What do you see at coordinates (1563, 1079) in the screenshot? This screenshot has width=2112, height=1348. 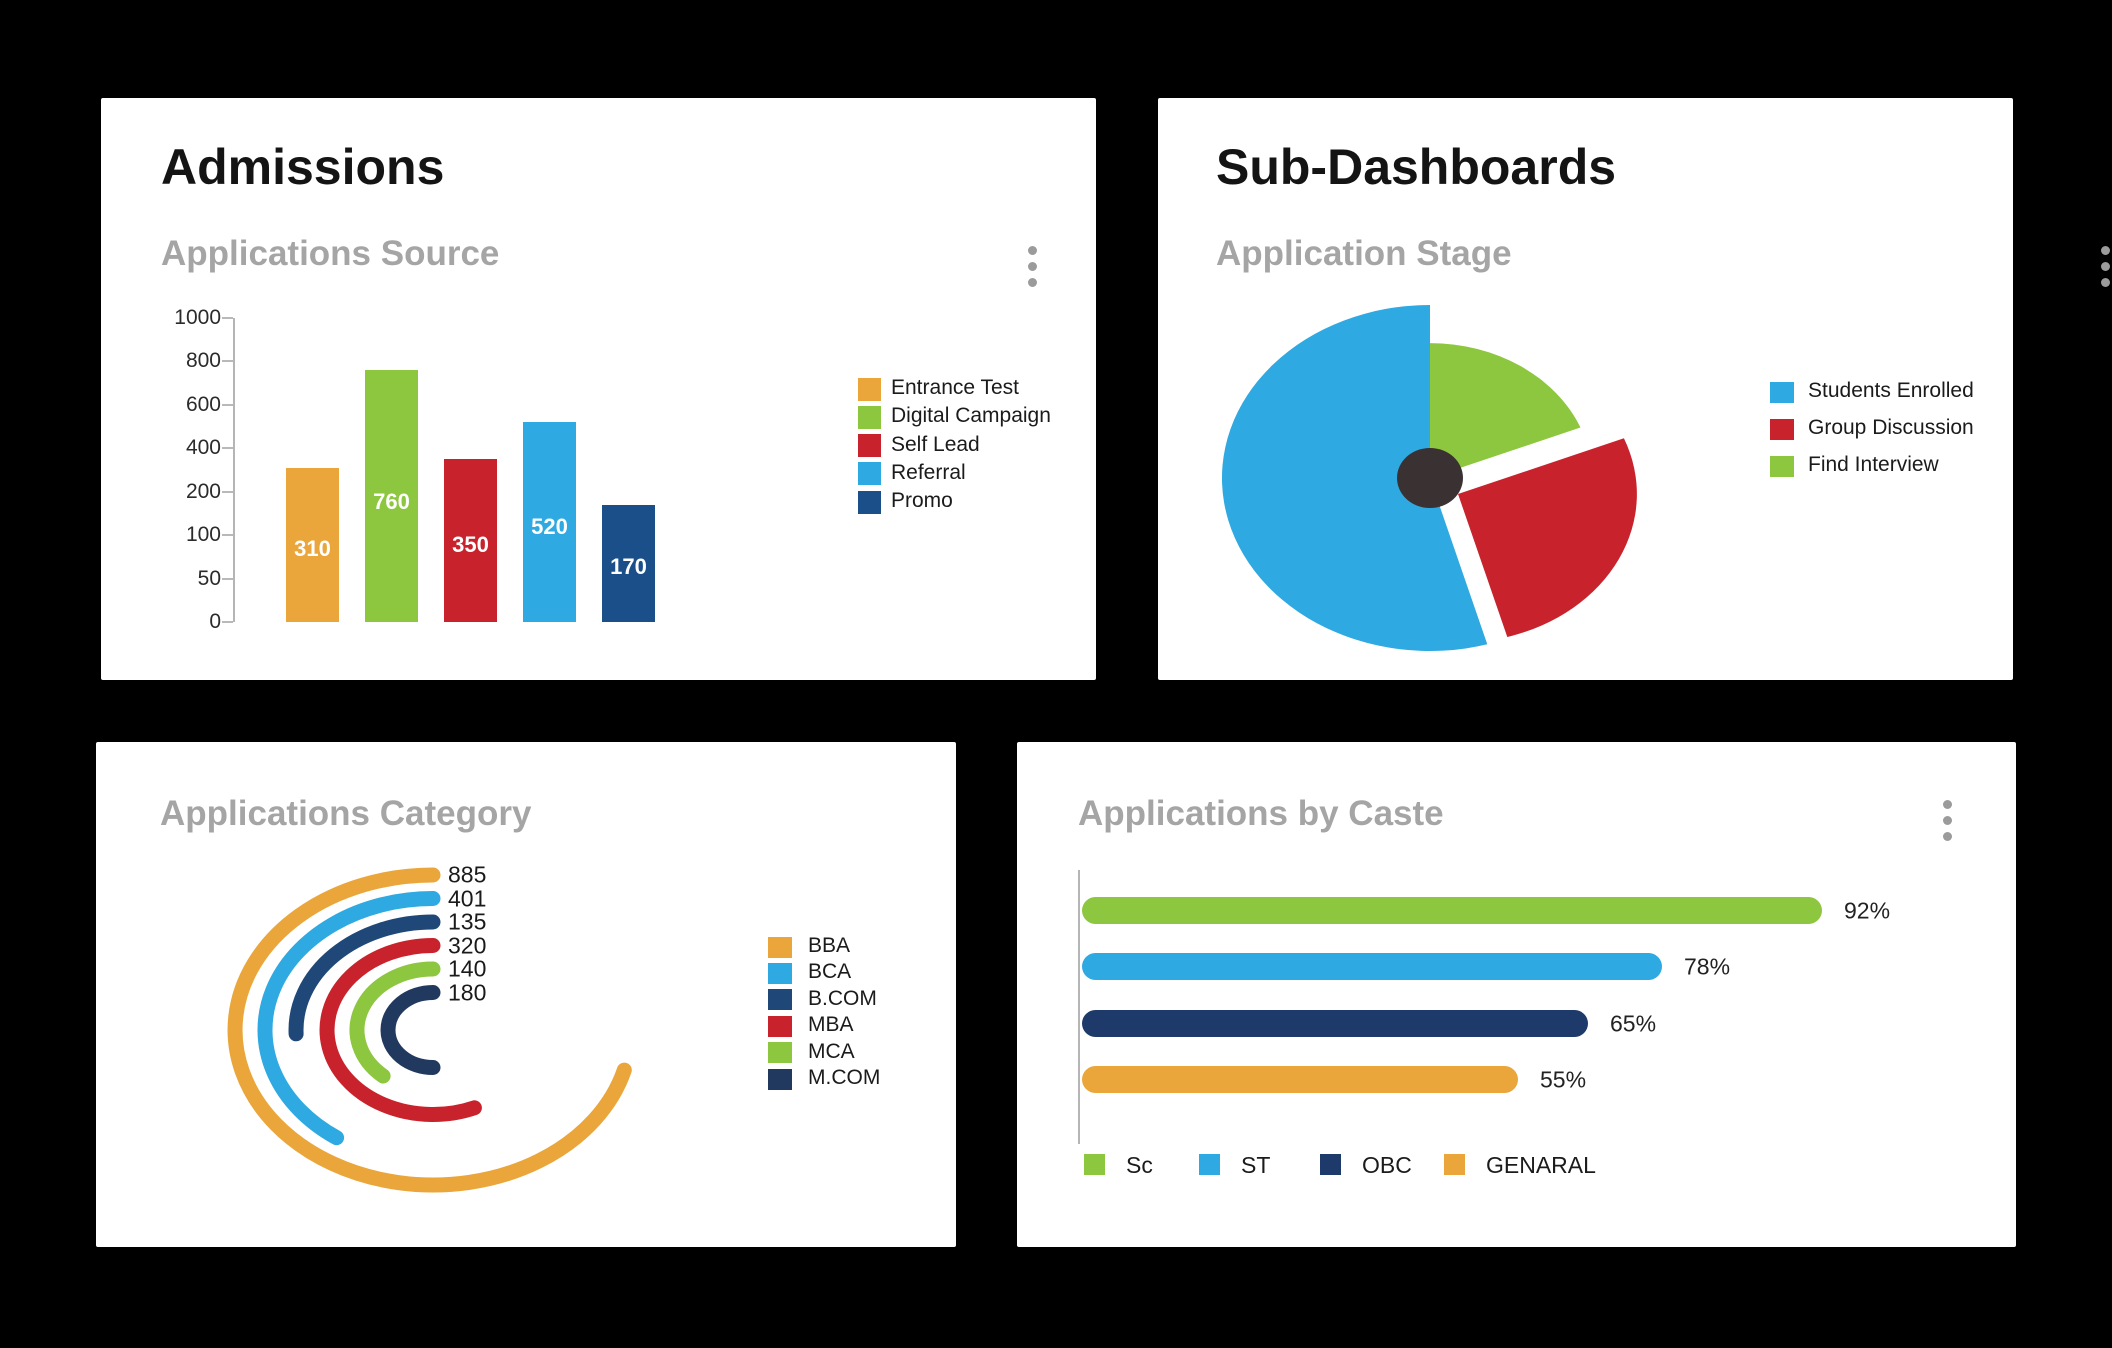 I see `hbar-value-label: 55%` at bounding box center [1563, 1079].